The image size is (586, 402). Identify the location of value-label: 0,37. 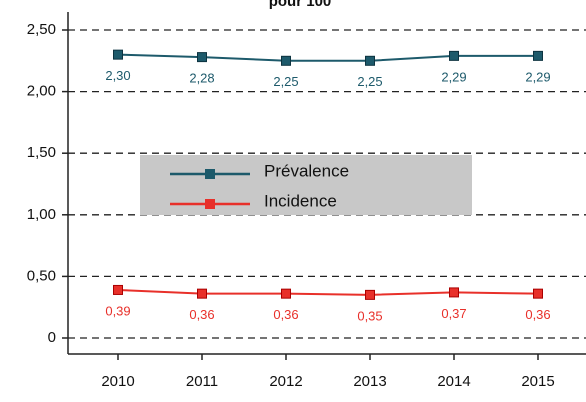
(453, 313).